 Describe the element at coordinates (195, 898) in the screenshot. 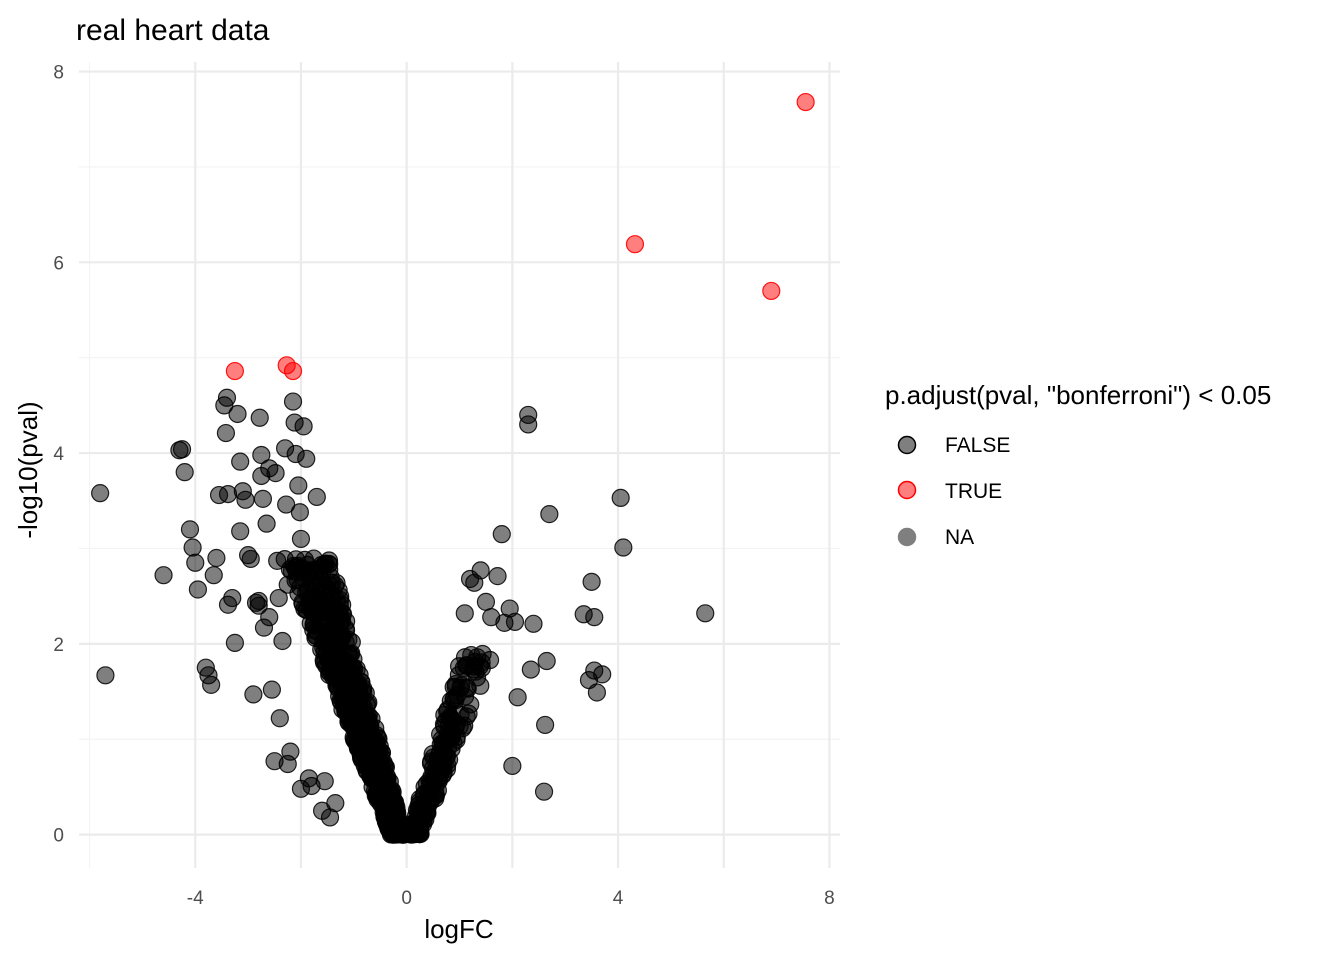

I see `x-tick-label: -4` at that location.